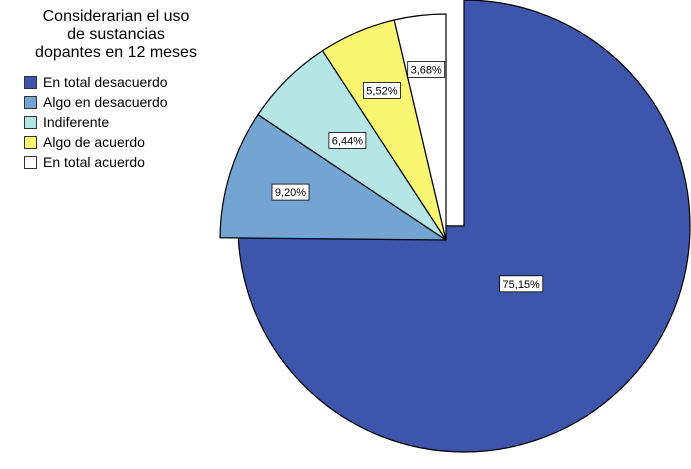 This screenshot has height=469, width=691. I want to click on data-label-algo-en-desacuerdo: 9,20%, so click(290, 192).